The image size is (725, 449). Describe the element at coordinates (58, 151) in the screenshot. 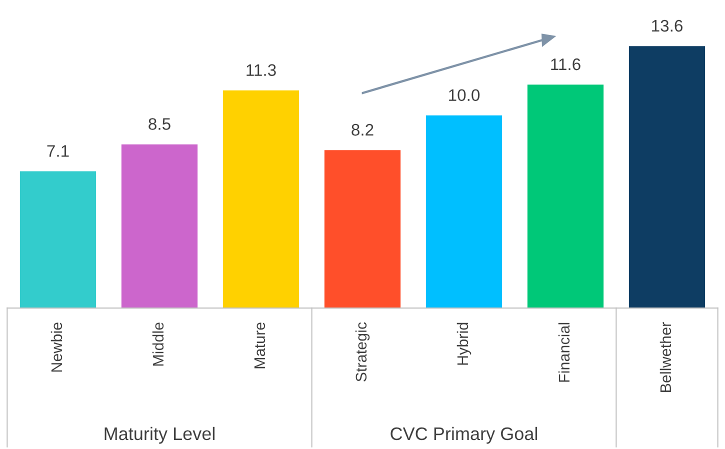

I see `data-label: 7.1` at that location.